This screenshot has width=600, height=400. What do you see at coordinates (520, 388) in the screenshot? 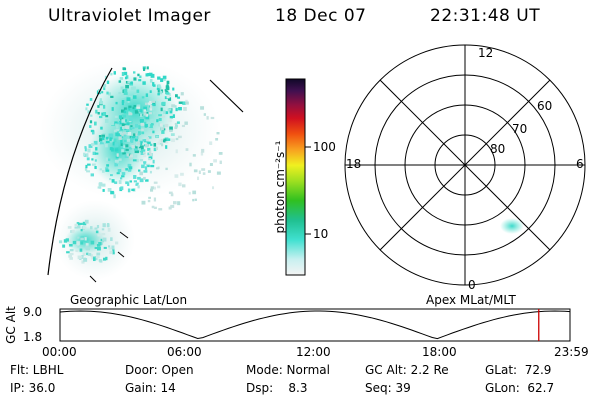
I see `info-glon: GLon: 62.7` at bounding box center [520, 388].